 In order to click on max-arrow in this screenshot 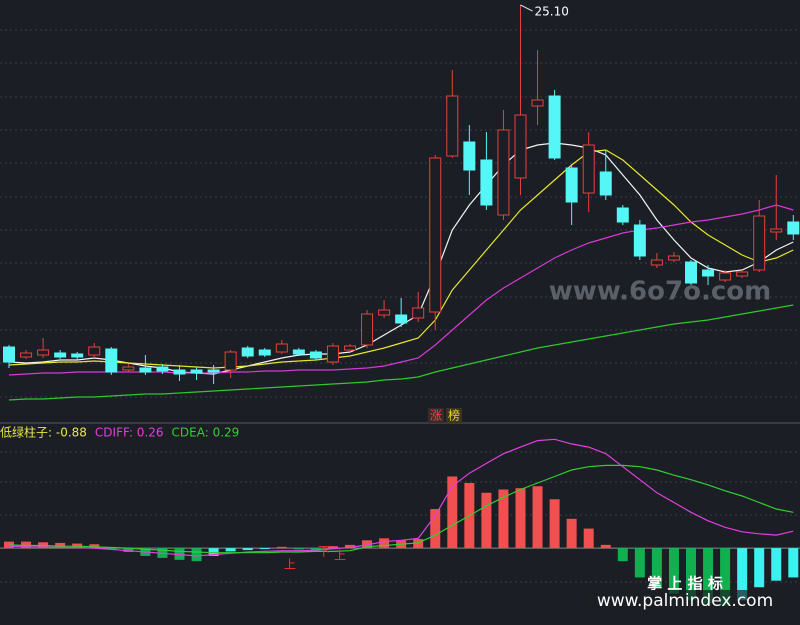, I will do `click(526, 8)`.